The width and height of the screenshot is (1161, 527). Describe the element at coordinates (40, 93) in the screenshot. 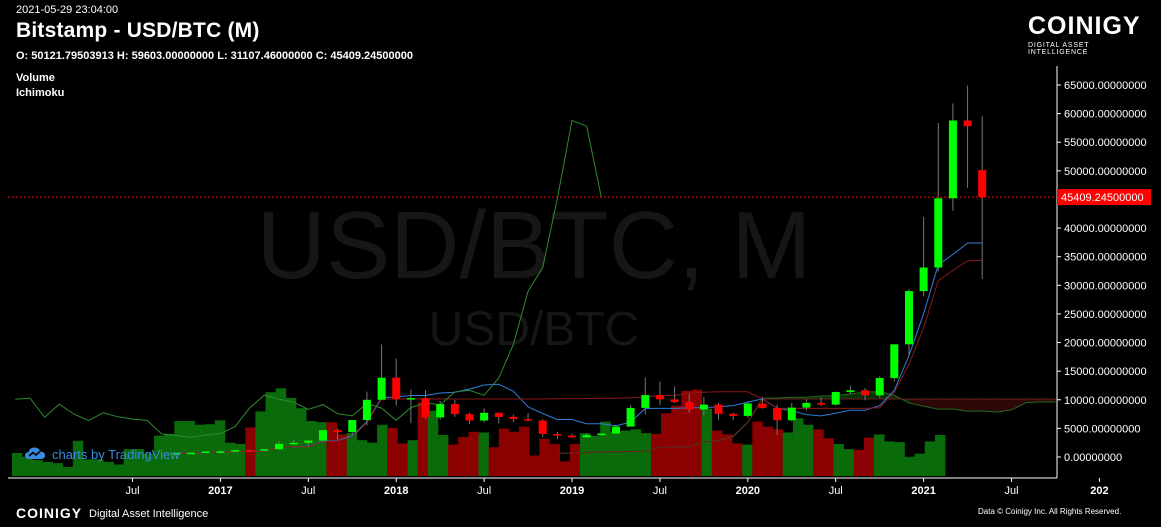

I see `study-label-ichimoku: Ichimoku` at that location.